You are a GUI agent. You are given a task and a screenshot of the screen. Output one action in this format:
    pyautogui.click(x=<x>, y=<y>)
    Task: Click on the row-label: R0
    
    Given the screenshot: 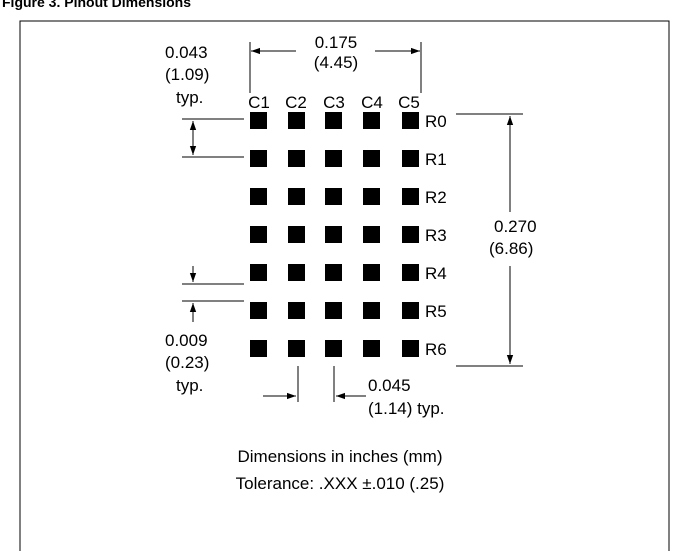 What is the action you would take?
    pyautogui.click(x=436, y=121)
    